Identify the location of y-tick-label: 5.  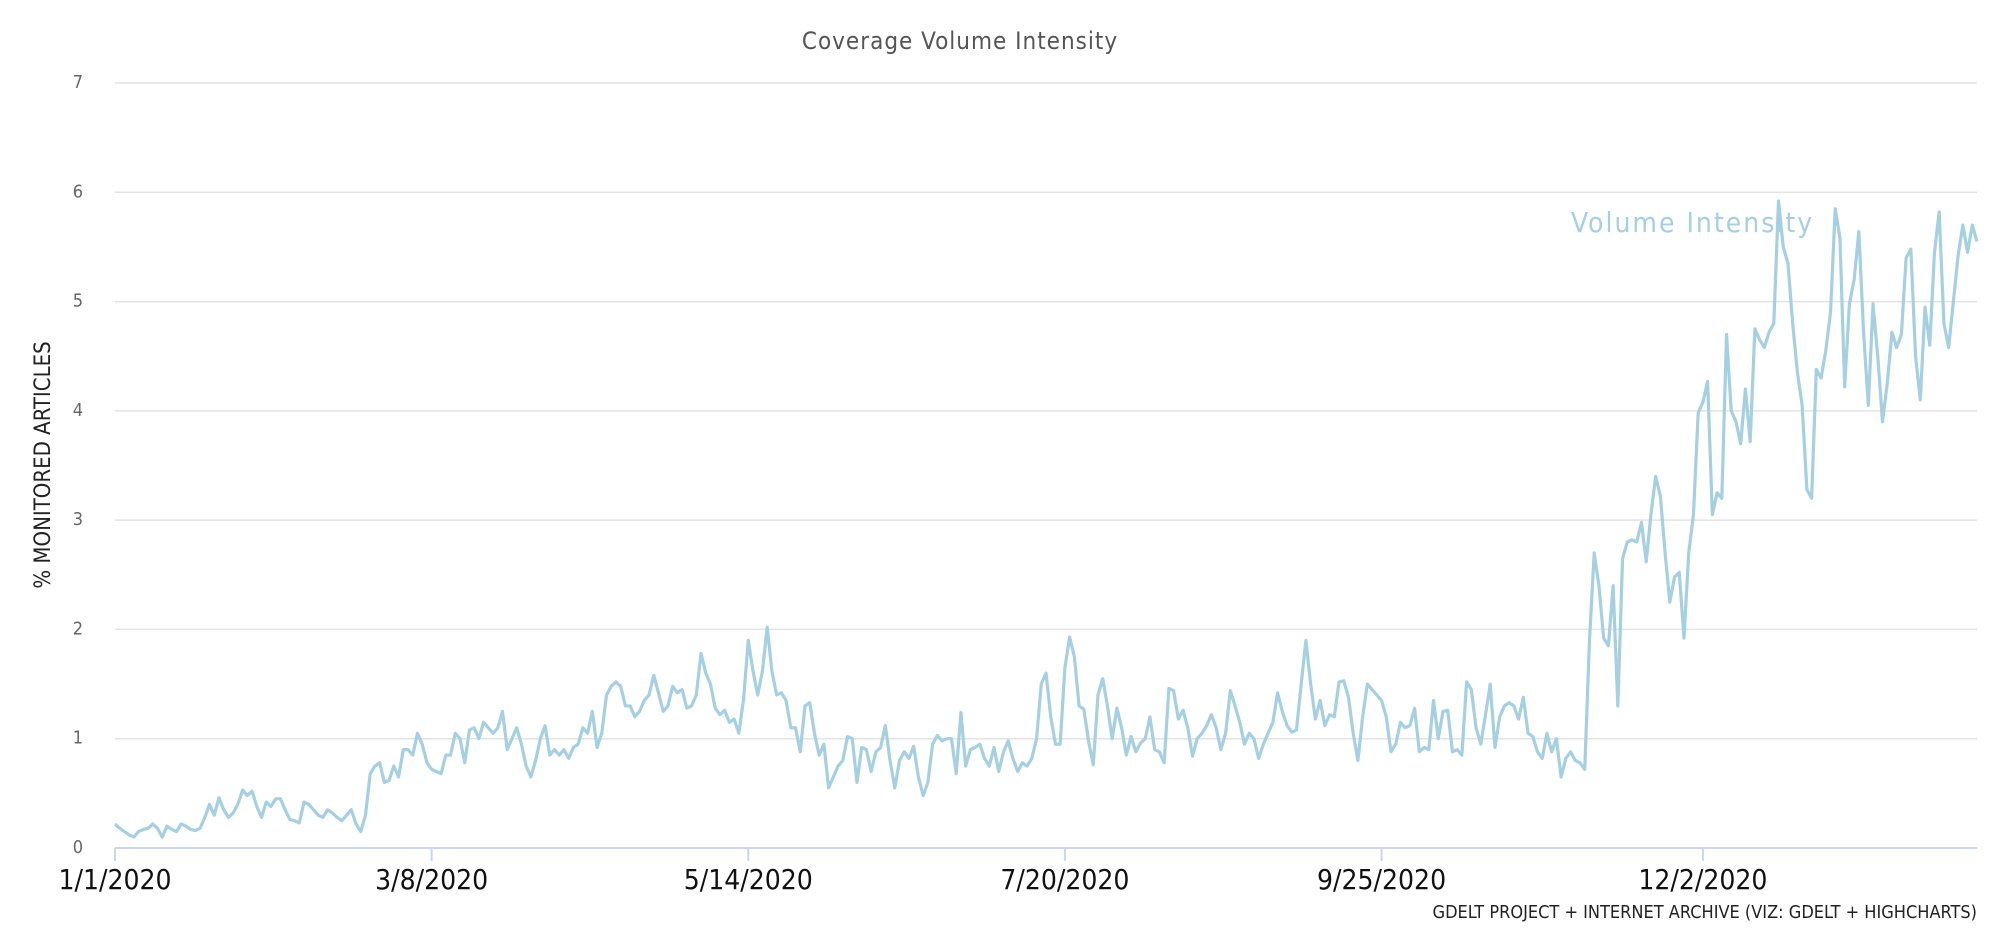
(78, 301).